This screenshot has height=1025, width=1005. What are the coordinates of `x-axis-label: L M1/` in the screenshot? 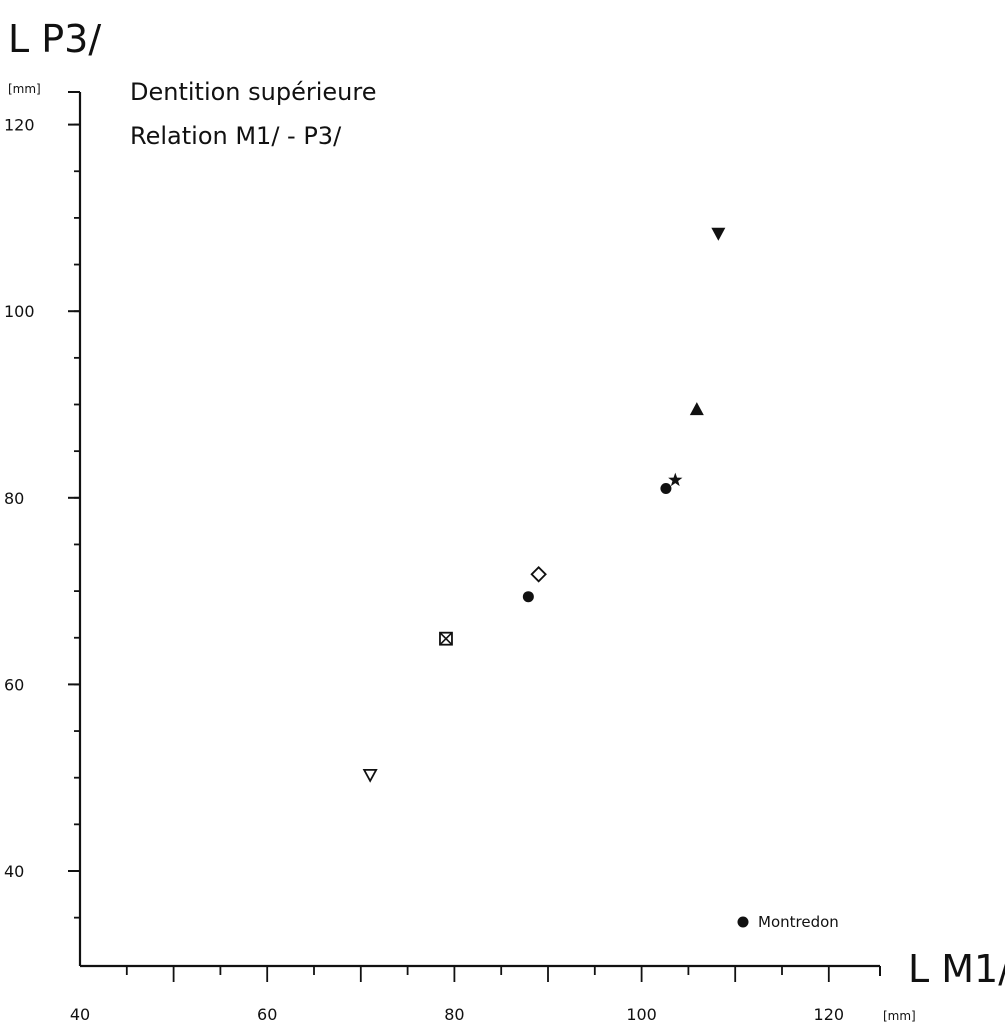 It's located at (956, 969).